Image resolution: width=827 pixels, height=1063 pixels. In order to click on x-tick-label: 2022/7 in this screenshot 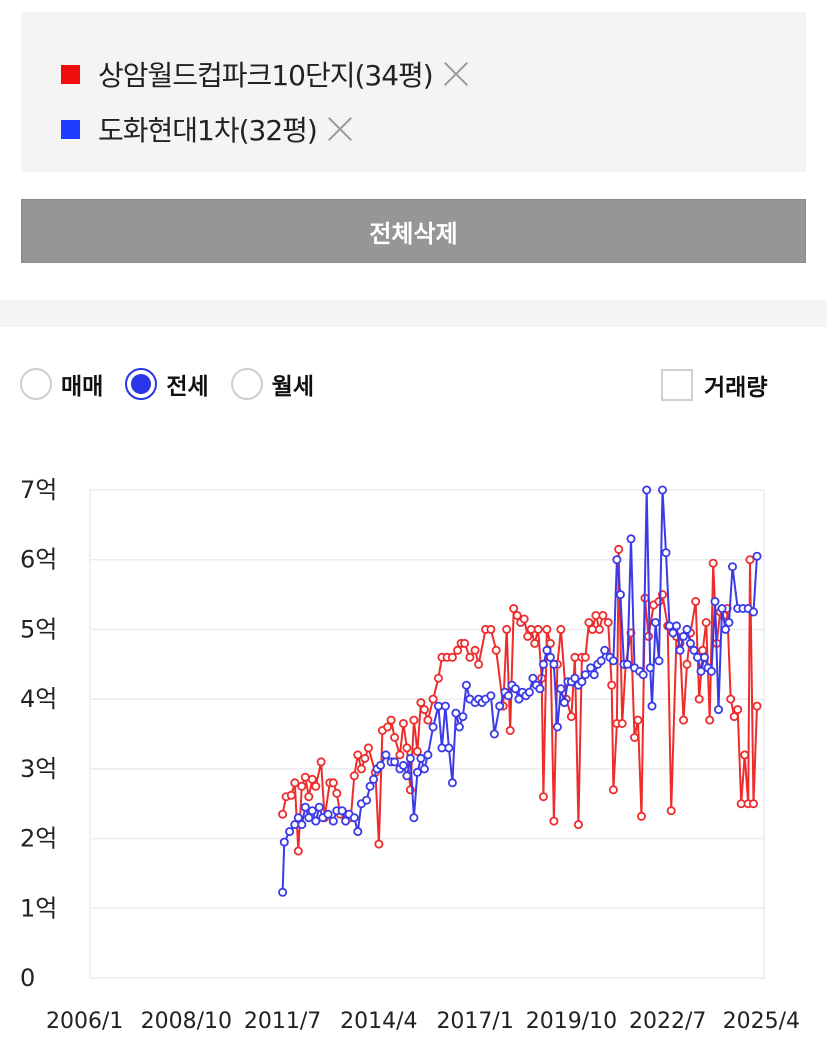, I will do `click(667, 1021)`.